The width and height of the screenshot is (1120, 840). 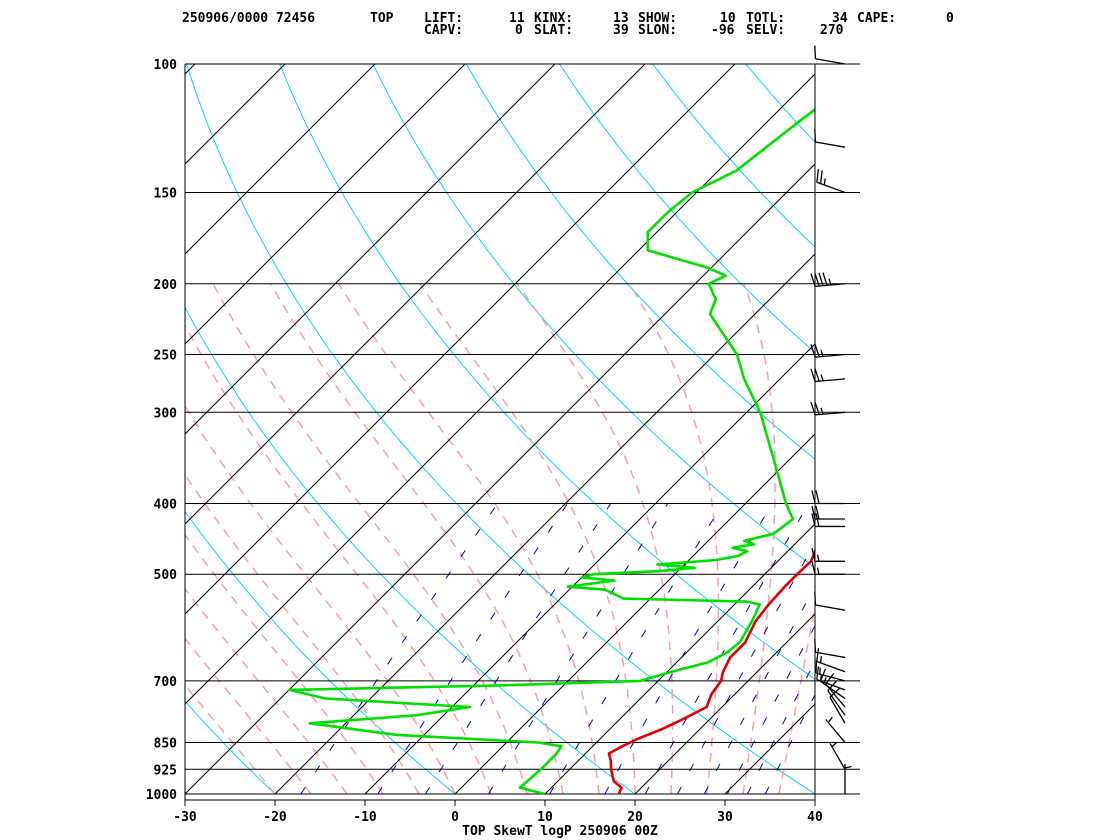 I want to click on line1-field-11: 0, so click(x=950, y=18).